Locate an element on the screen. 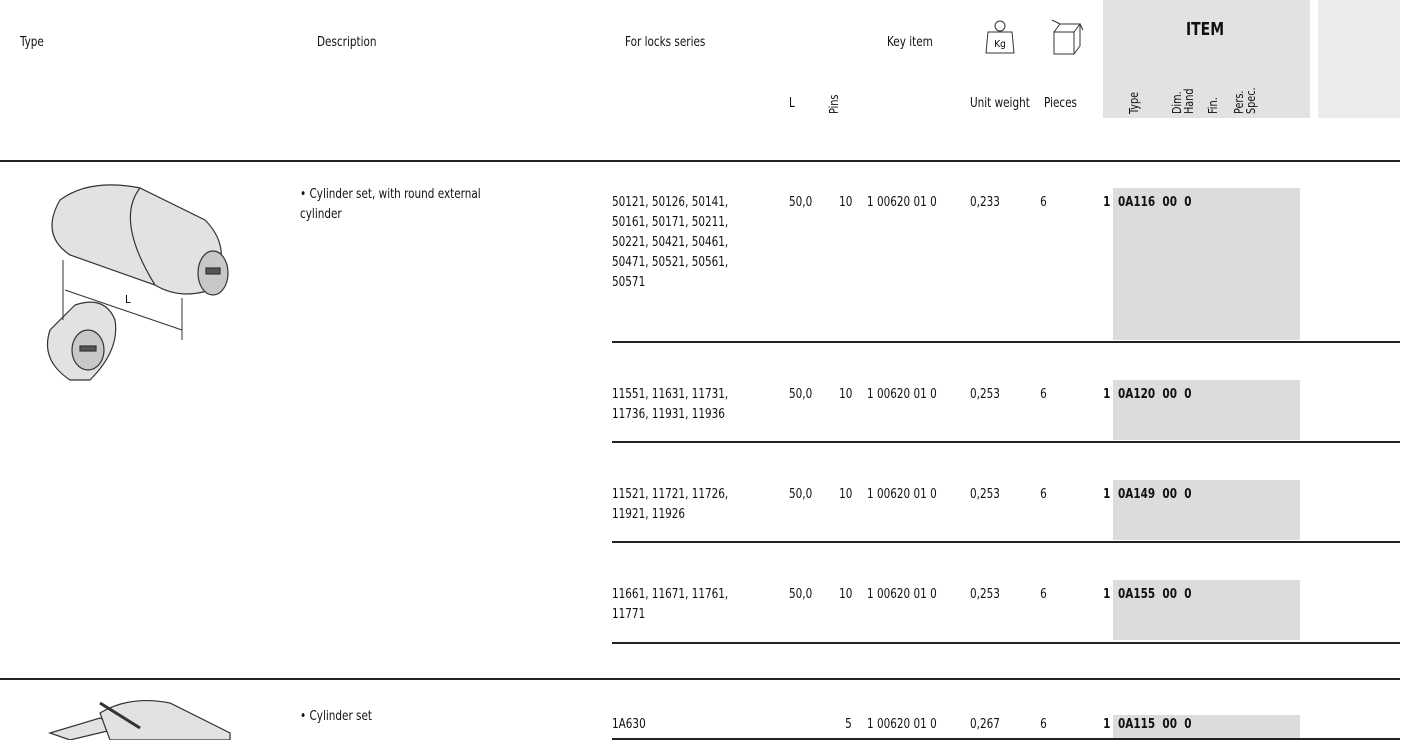 The image size is (1409, 740). locks-series: 50161, 50171, 50211, is located at coordinates (670, 222).